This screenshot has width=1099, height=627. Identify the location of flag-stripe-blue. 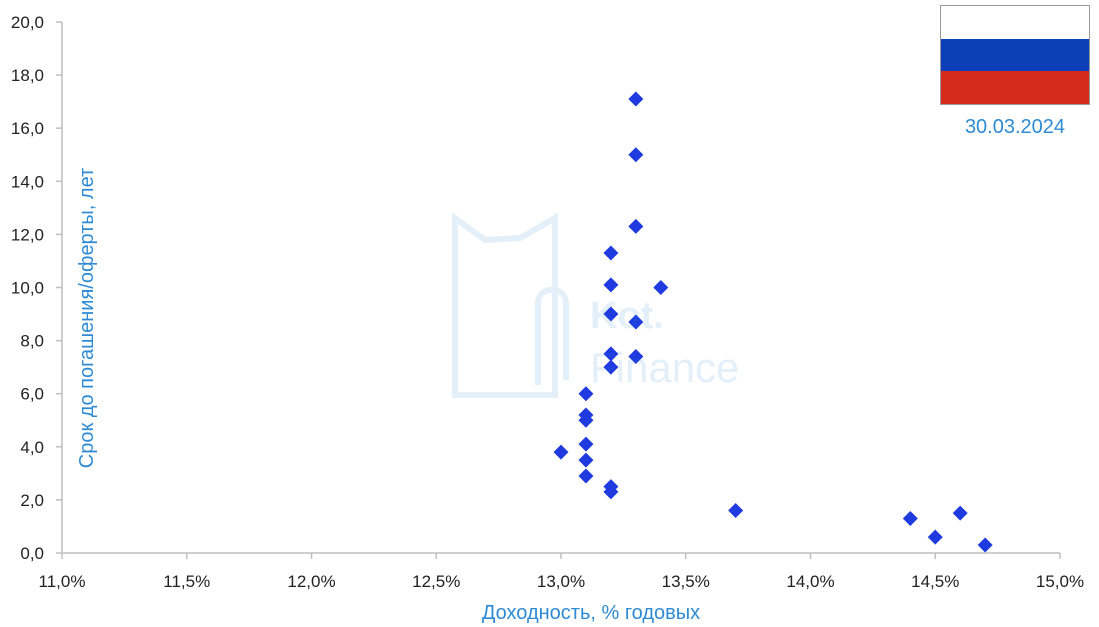
(1015, 55).